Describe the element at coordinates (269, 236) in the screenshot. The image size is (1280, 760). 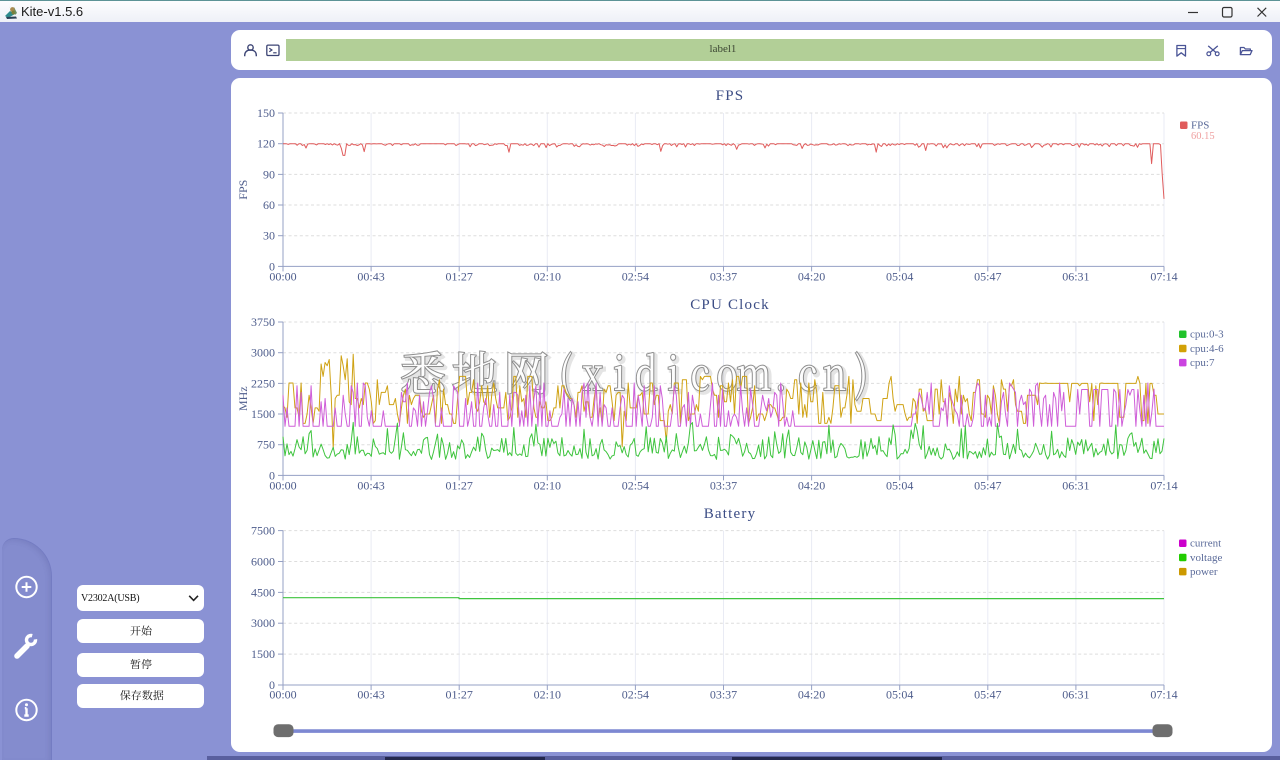
I see `svg-text: 30` at that location.